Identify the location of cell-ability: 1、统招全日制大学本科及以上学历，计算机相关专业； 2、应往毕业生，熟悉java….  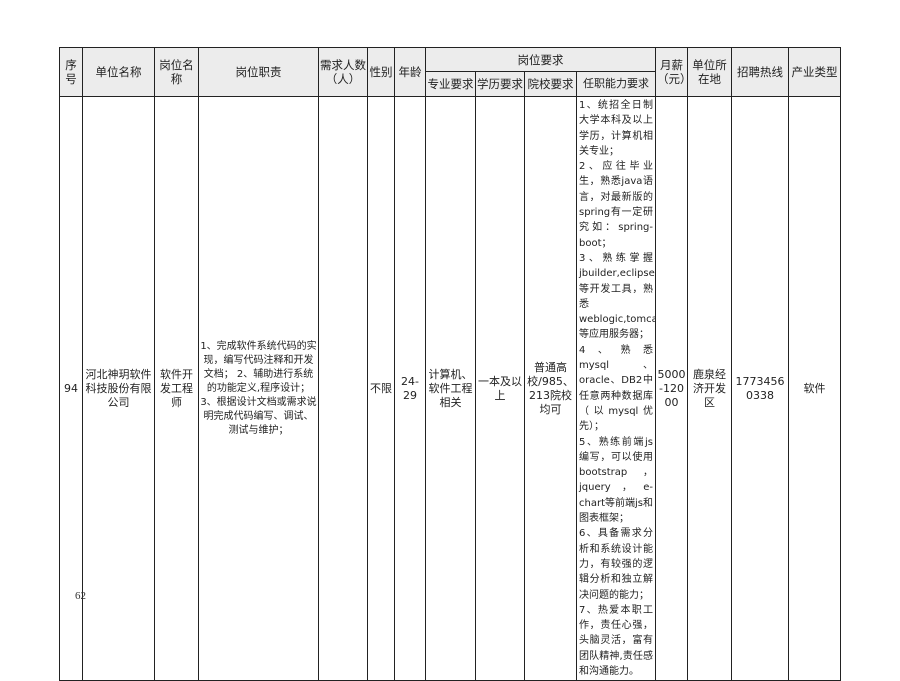
(616, 388).